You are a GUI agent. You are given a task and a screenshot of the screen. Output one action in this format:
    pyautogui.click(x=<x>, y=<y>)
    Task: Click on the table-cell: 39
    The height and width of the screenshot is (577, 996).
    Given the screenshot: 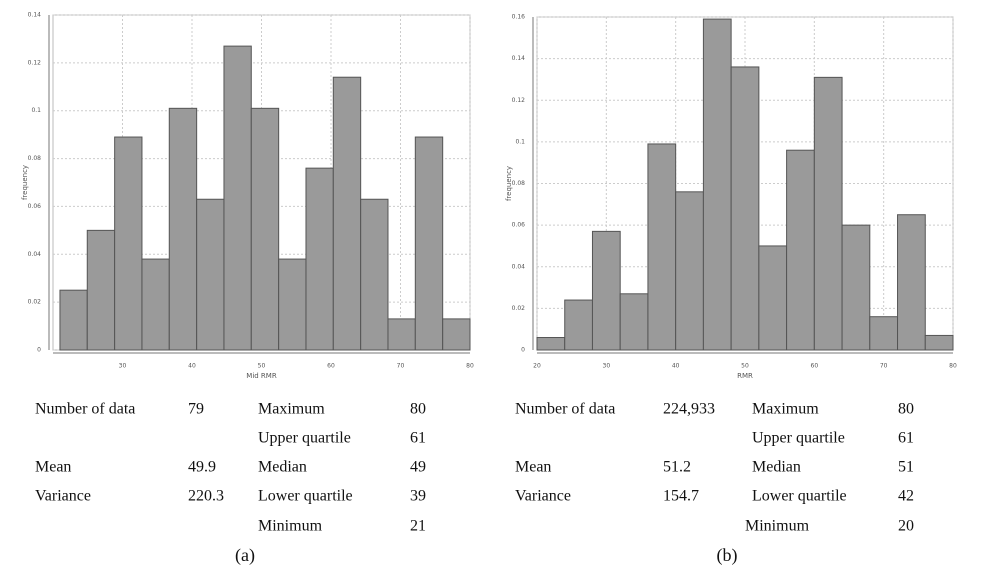 What is the action you would take?
    pyautogui.click(x=418, y=496)
    